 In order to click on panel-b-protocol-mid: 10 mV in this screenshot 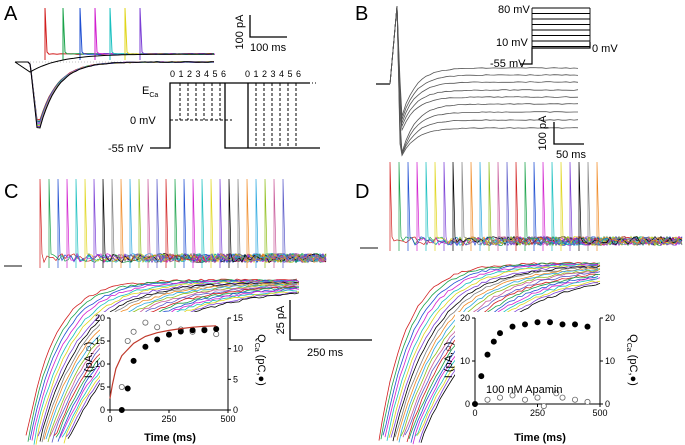, I will do `click(512, 43)`.